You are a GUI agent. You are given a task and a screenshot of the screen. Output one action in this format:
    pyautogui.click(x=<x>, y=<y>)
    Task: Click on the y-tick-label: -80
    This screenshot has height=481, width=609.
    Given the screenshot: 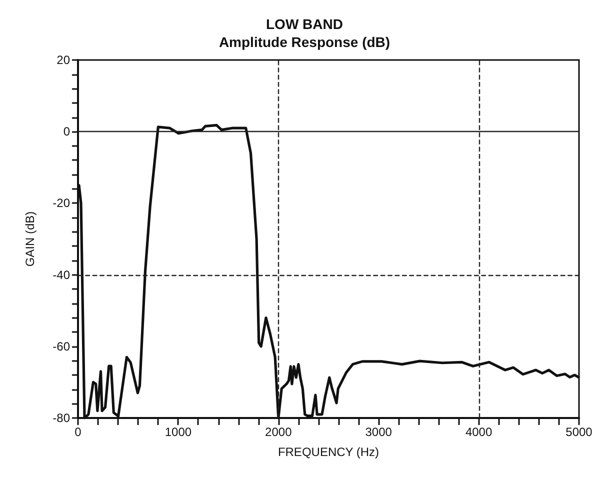 What is the action you would take?
    pyautogui.click(x=61, y=418)
    